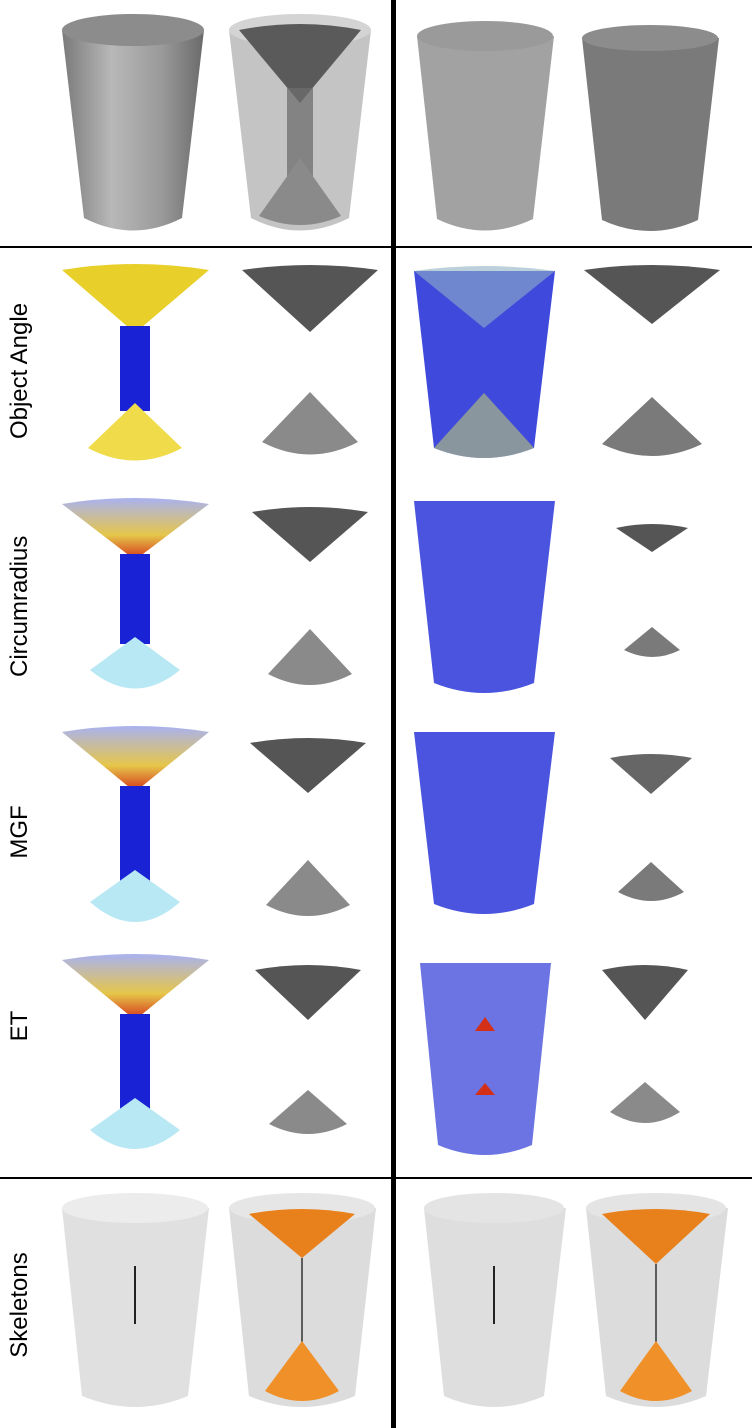 Image resolution: width=752 pixels, height=1428 pixels. What do you see at coordinates (308, 1049) in the screenshot?
I see `et-cones-smooth` at bounding box center [308, 1049].